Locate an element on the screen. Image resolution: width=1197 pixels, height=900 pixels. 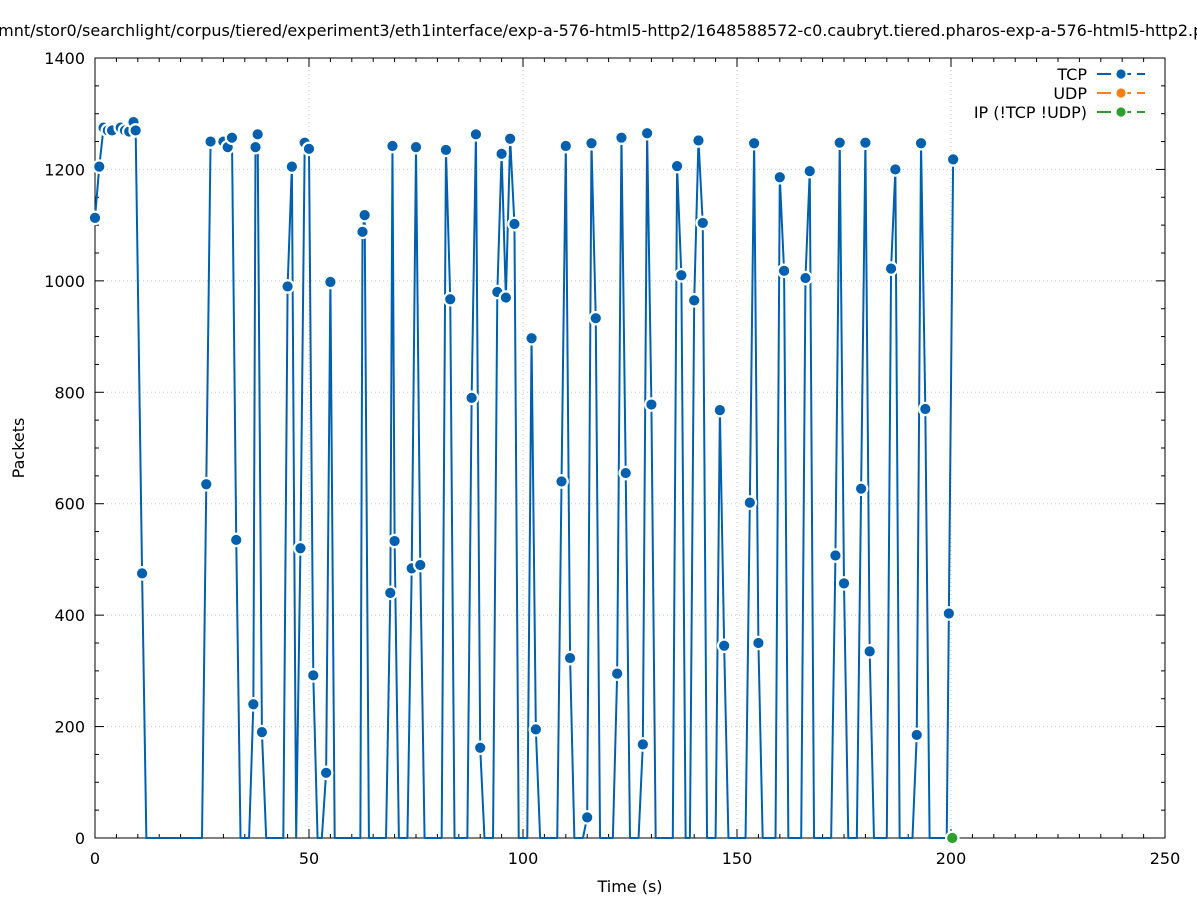
y-tick-label: 200 is located at coordinates (69, 727).